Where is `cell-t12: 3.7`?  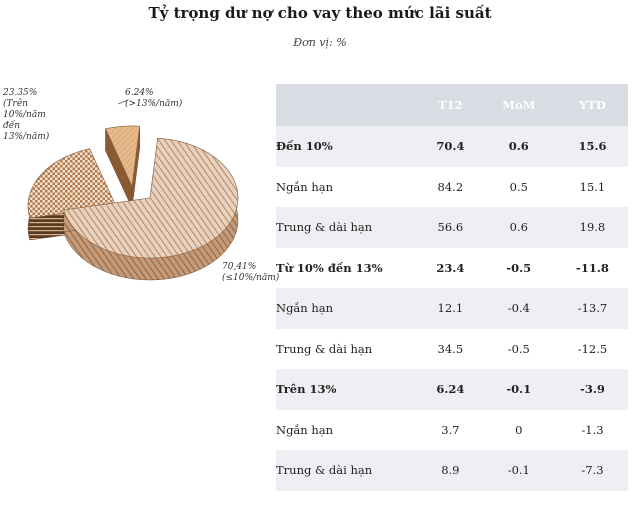 cell-t12: 3.7 is located at coordinates (450, 429).